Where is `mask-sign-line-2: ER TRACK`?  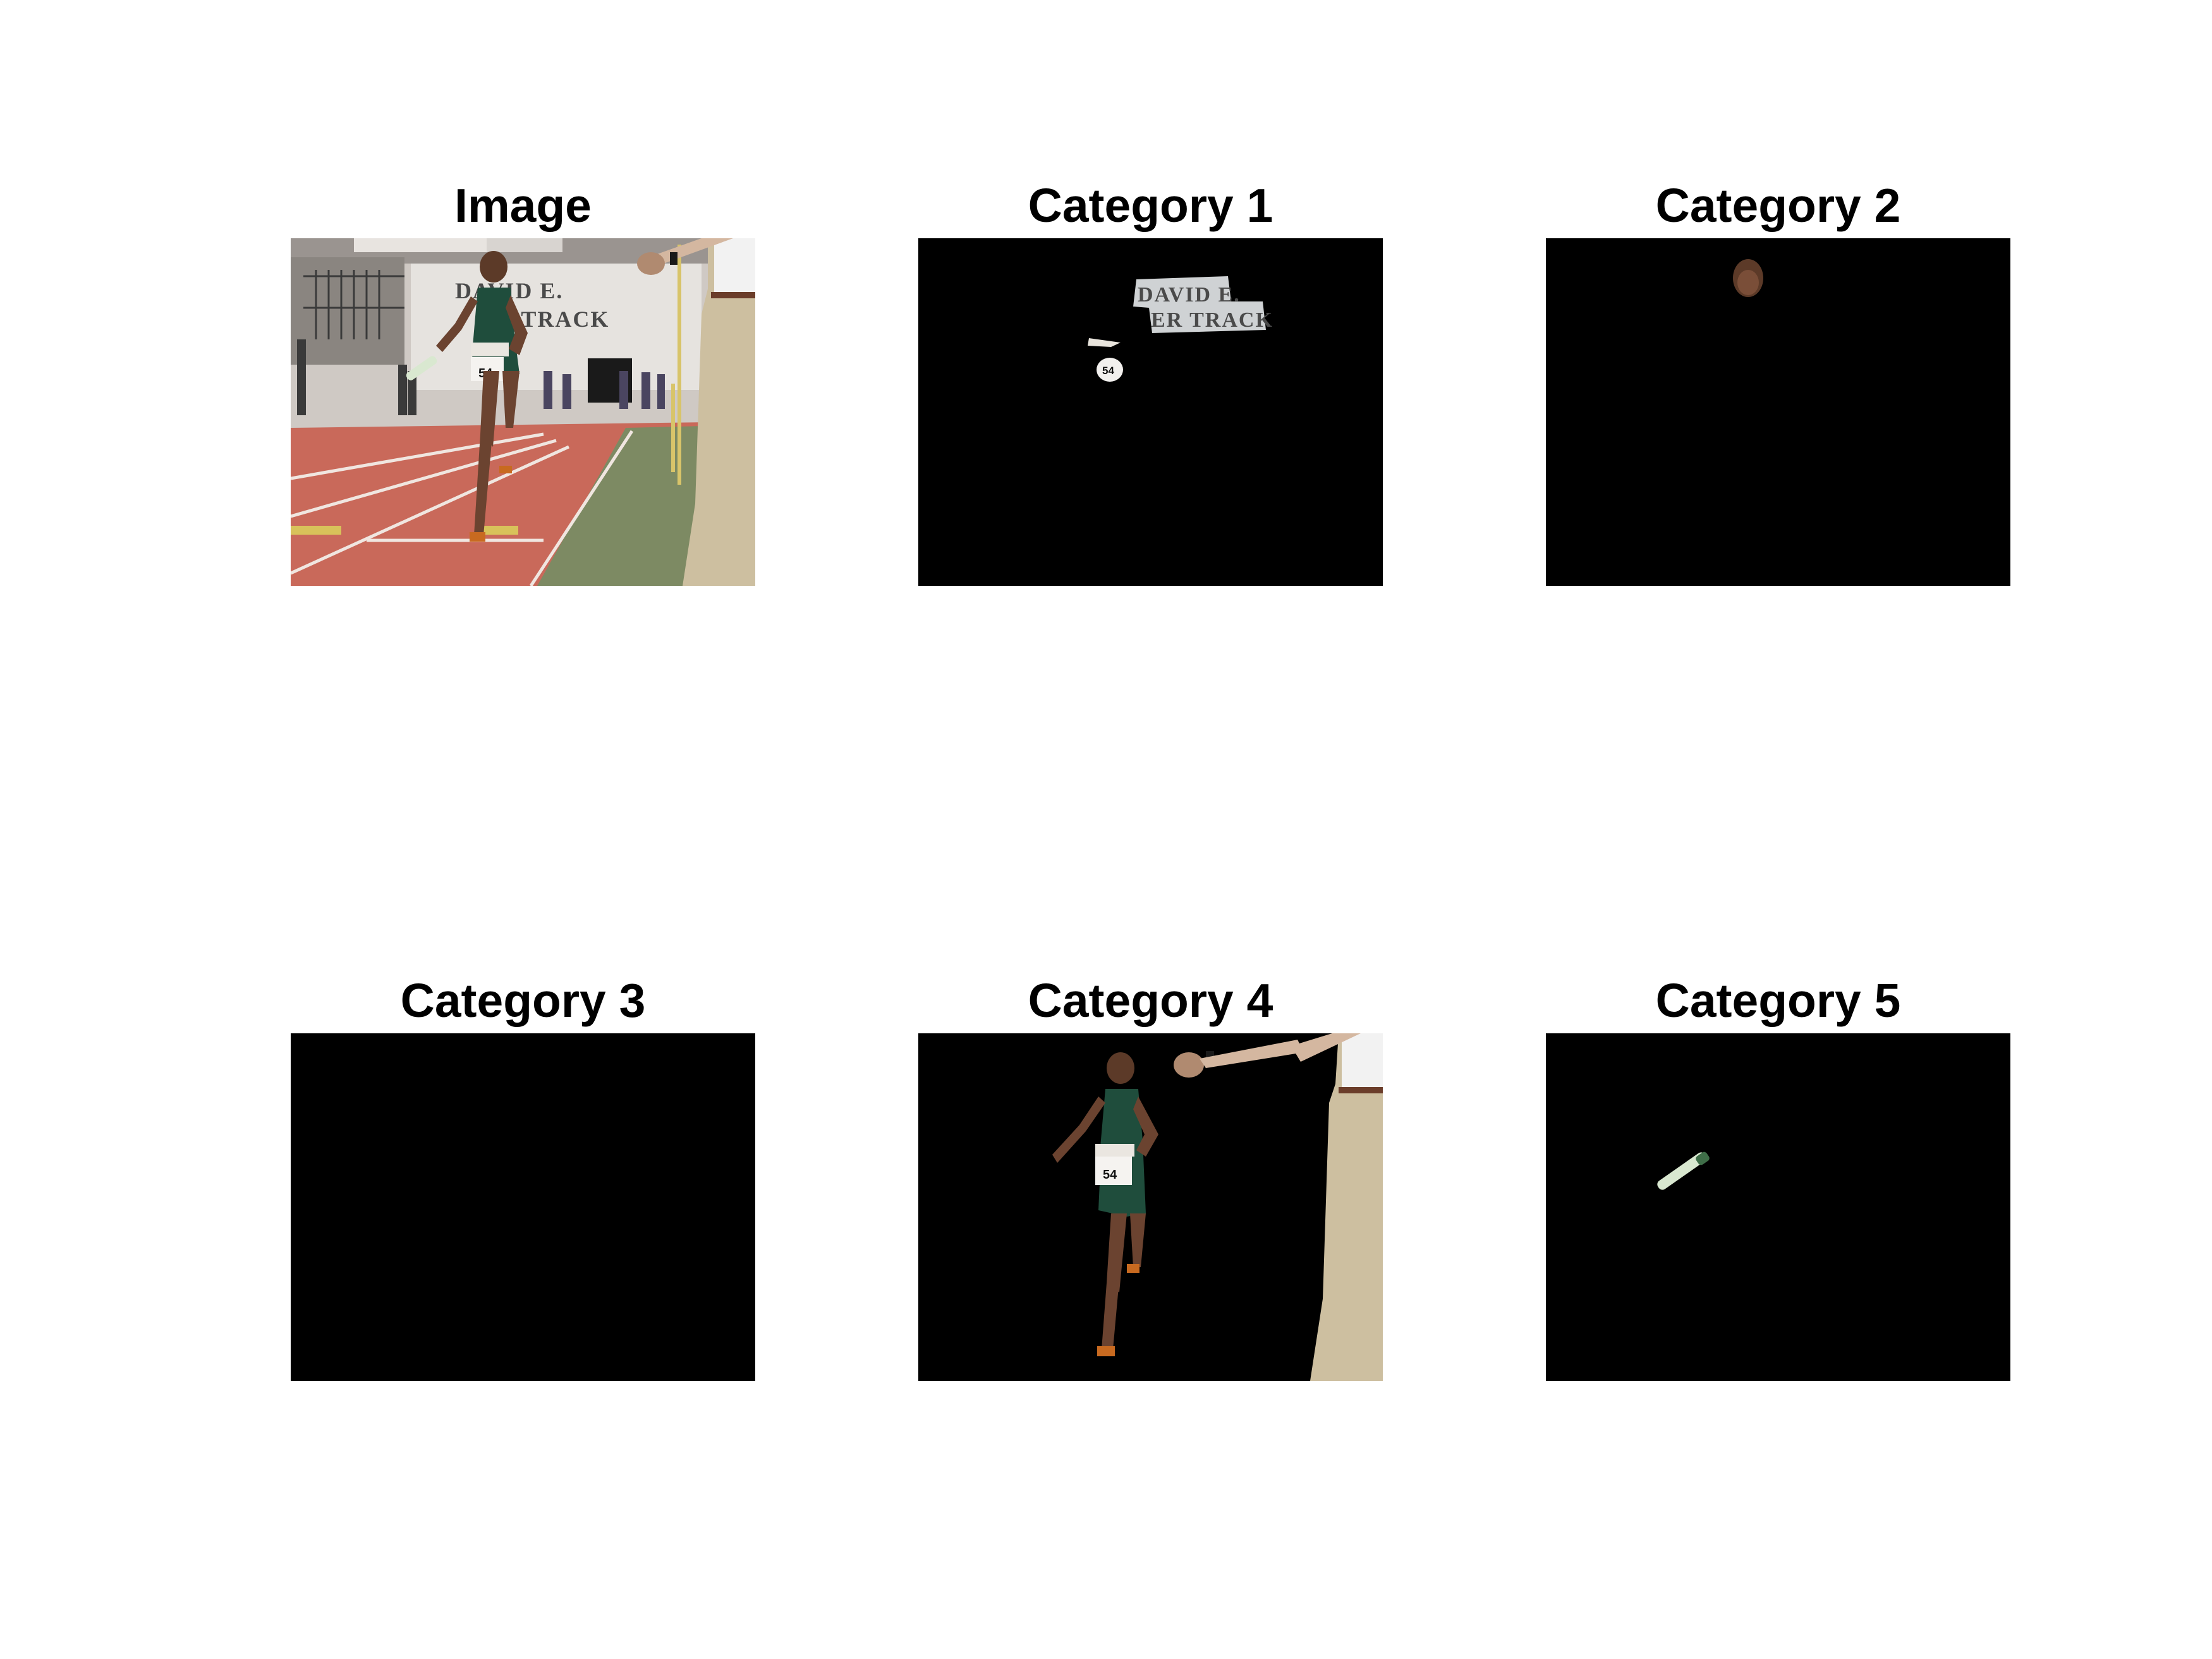 mask-sign-line-2: ER TRACK is located at coordinates (1212, 320).